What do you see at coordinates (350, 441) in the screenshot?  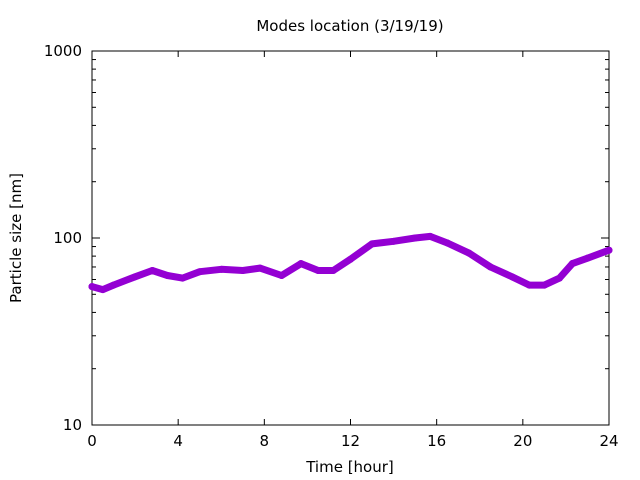 I see `x-tick-label: 12` at bounding box center [350, 441].